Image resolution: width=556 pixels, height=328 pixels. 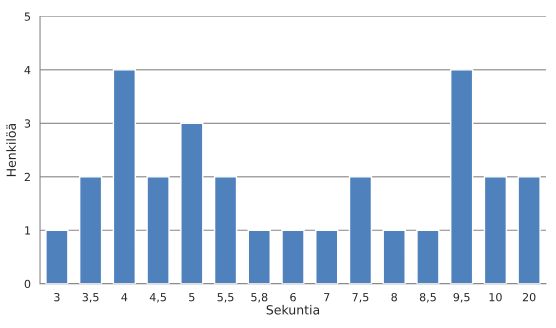 What do you see at coordinates (27, 70) in the screenshot?
I see `y-tick-label: 4` at bounding box center [27, 70].